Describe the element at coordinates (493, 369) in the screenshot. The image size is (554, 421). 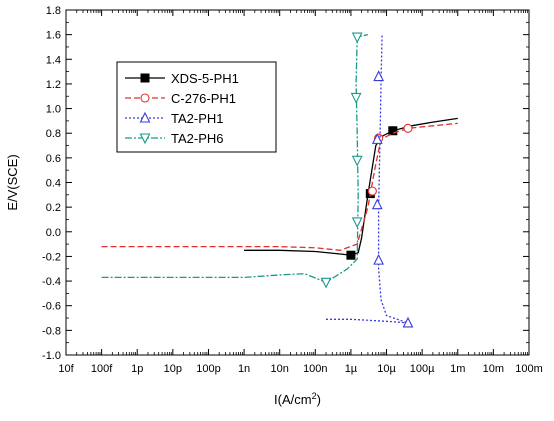
I see `x-tick-label: 10m` at that location.